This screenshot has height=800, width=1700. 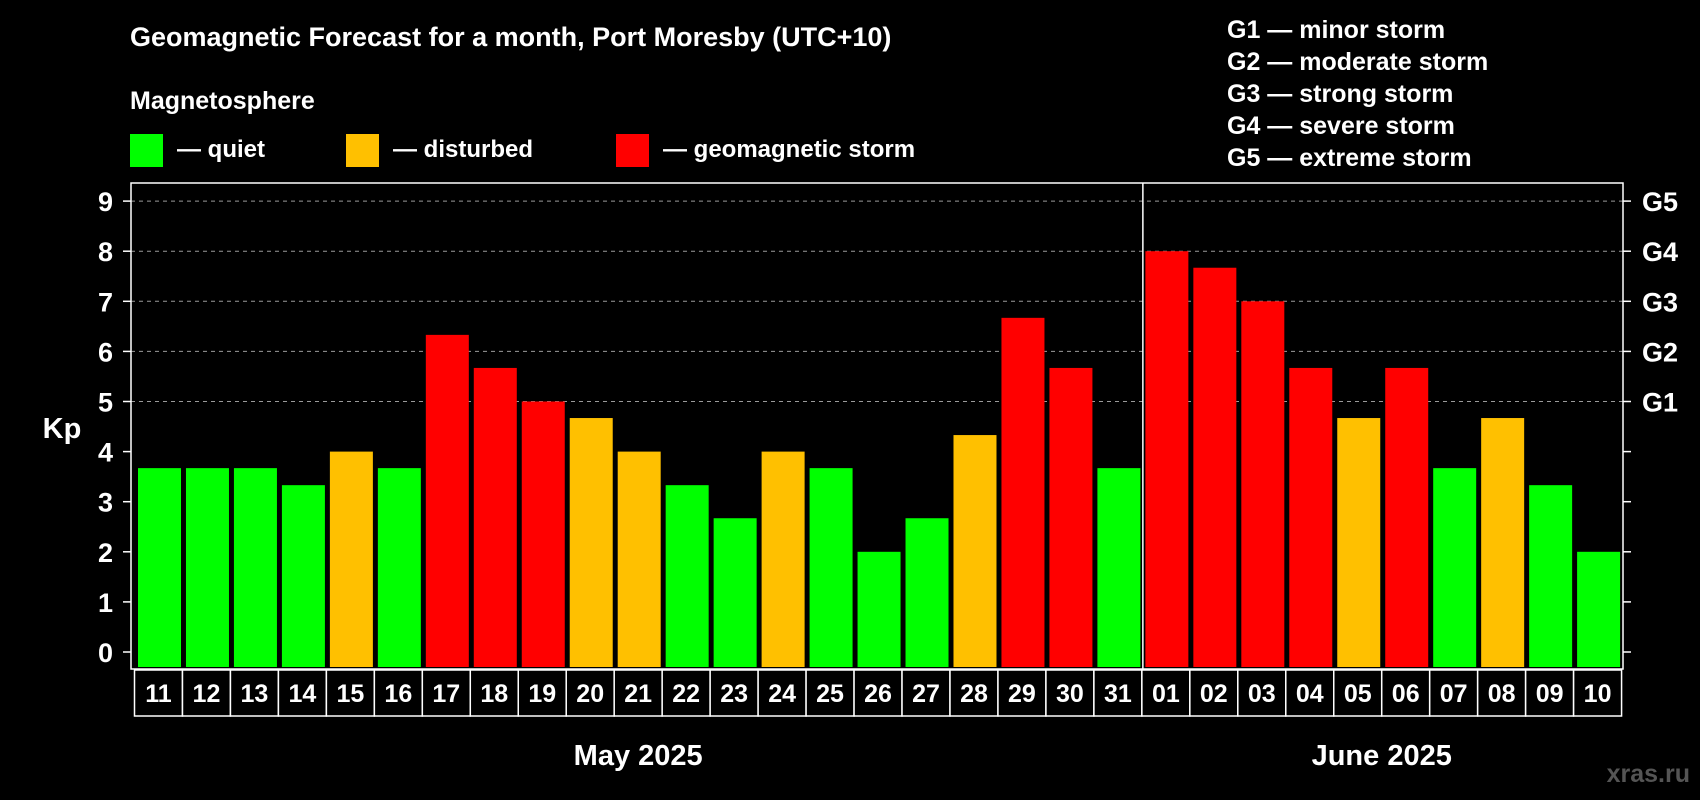 I want to click on month-label-june: June 2025, so click(x=1382, y=756).